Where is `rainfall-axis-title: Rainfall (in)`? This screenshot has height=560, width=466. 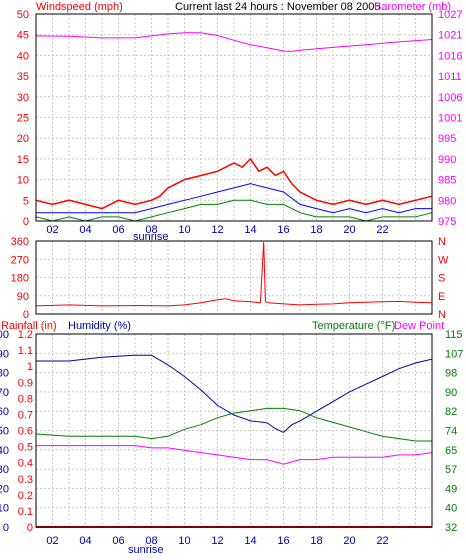 rainfall-axis-title: Rainfall (in) is located at coordinates (29, 326).